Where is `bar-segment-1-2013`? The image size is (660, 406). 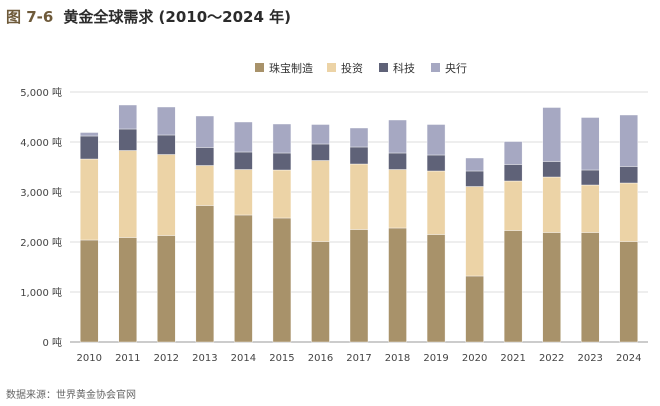
bar-segment-1-2013 is located at coordinates (205, 185).